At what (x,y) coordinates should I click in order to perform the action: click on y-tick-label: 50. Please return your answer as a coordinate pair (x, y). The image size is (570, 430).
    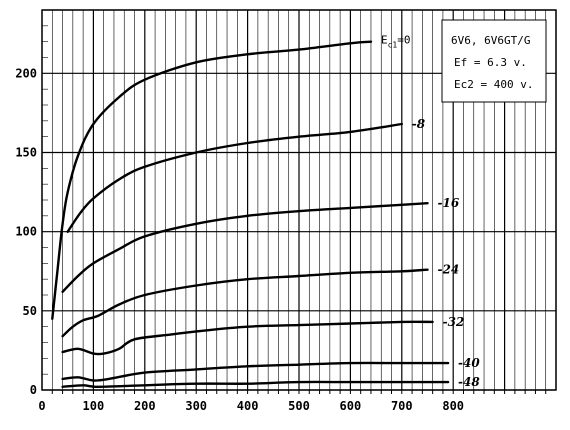
    Looking at the image, I should click on (30, 311).